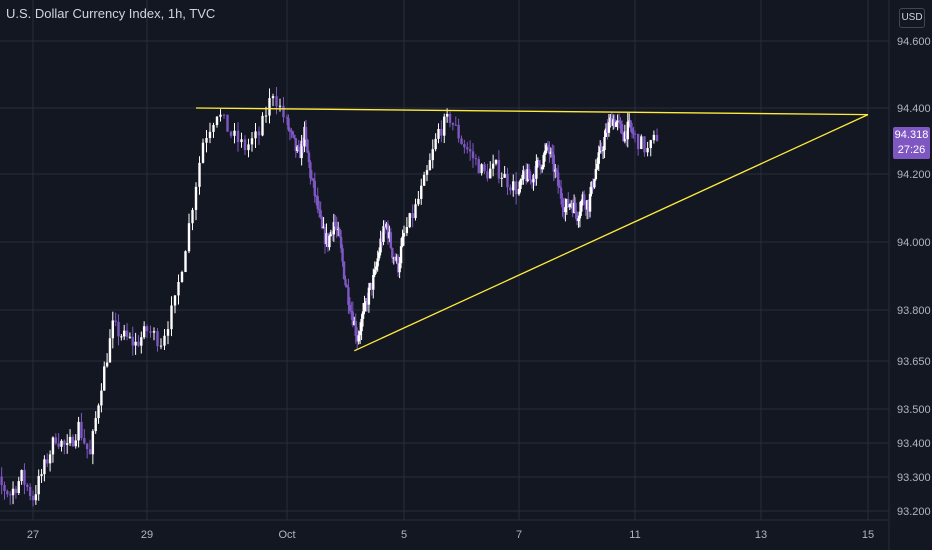  I want to click on price-tick-label: 94.400, so click(914, 109).